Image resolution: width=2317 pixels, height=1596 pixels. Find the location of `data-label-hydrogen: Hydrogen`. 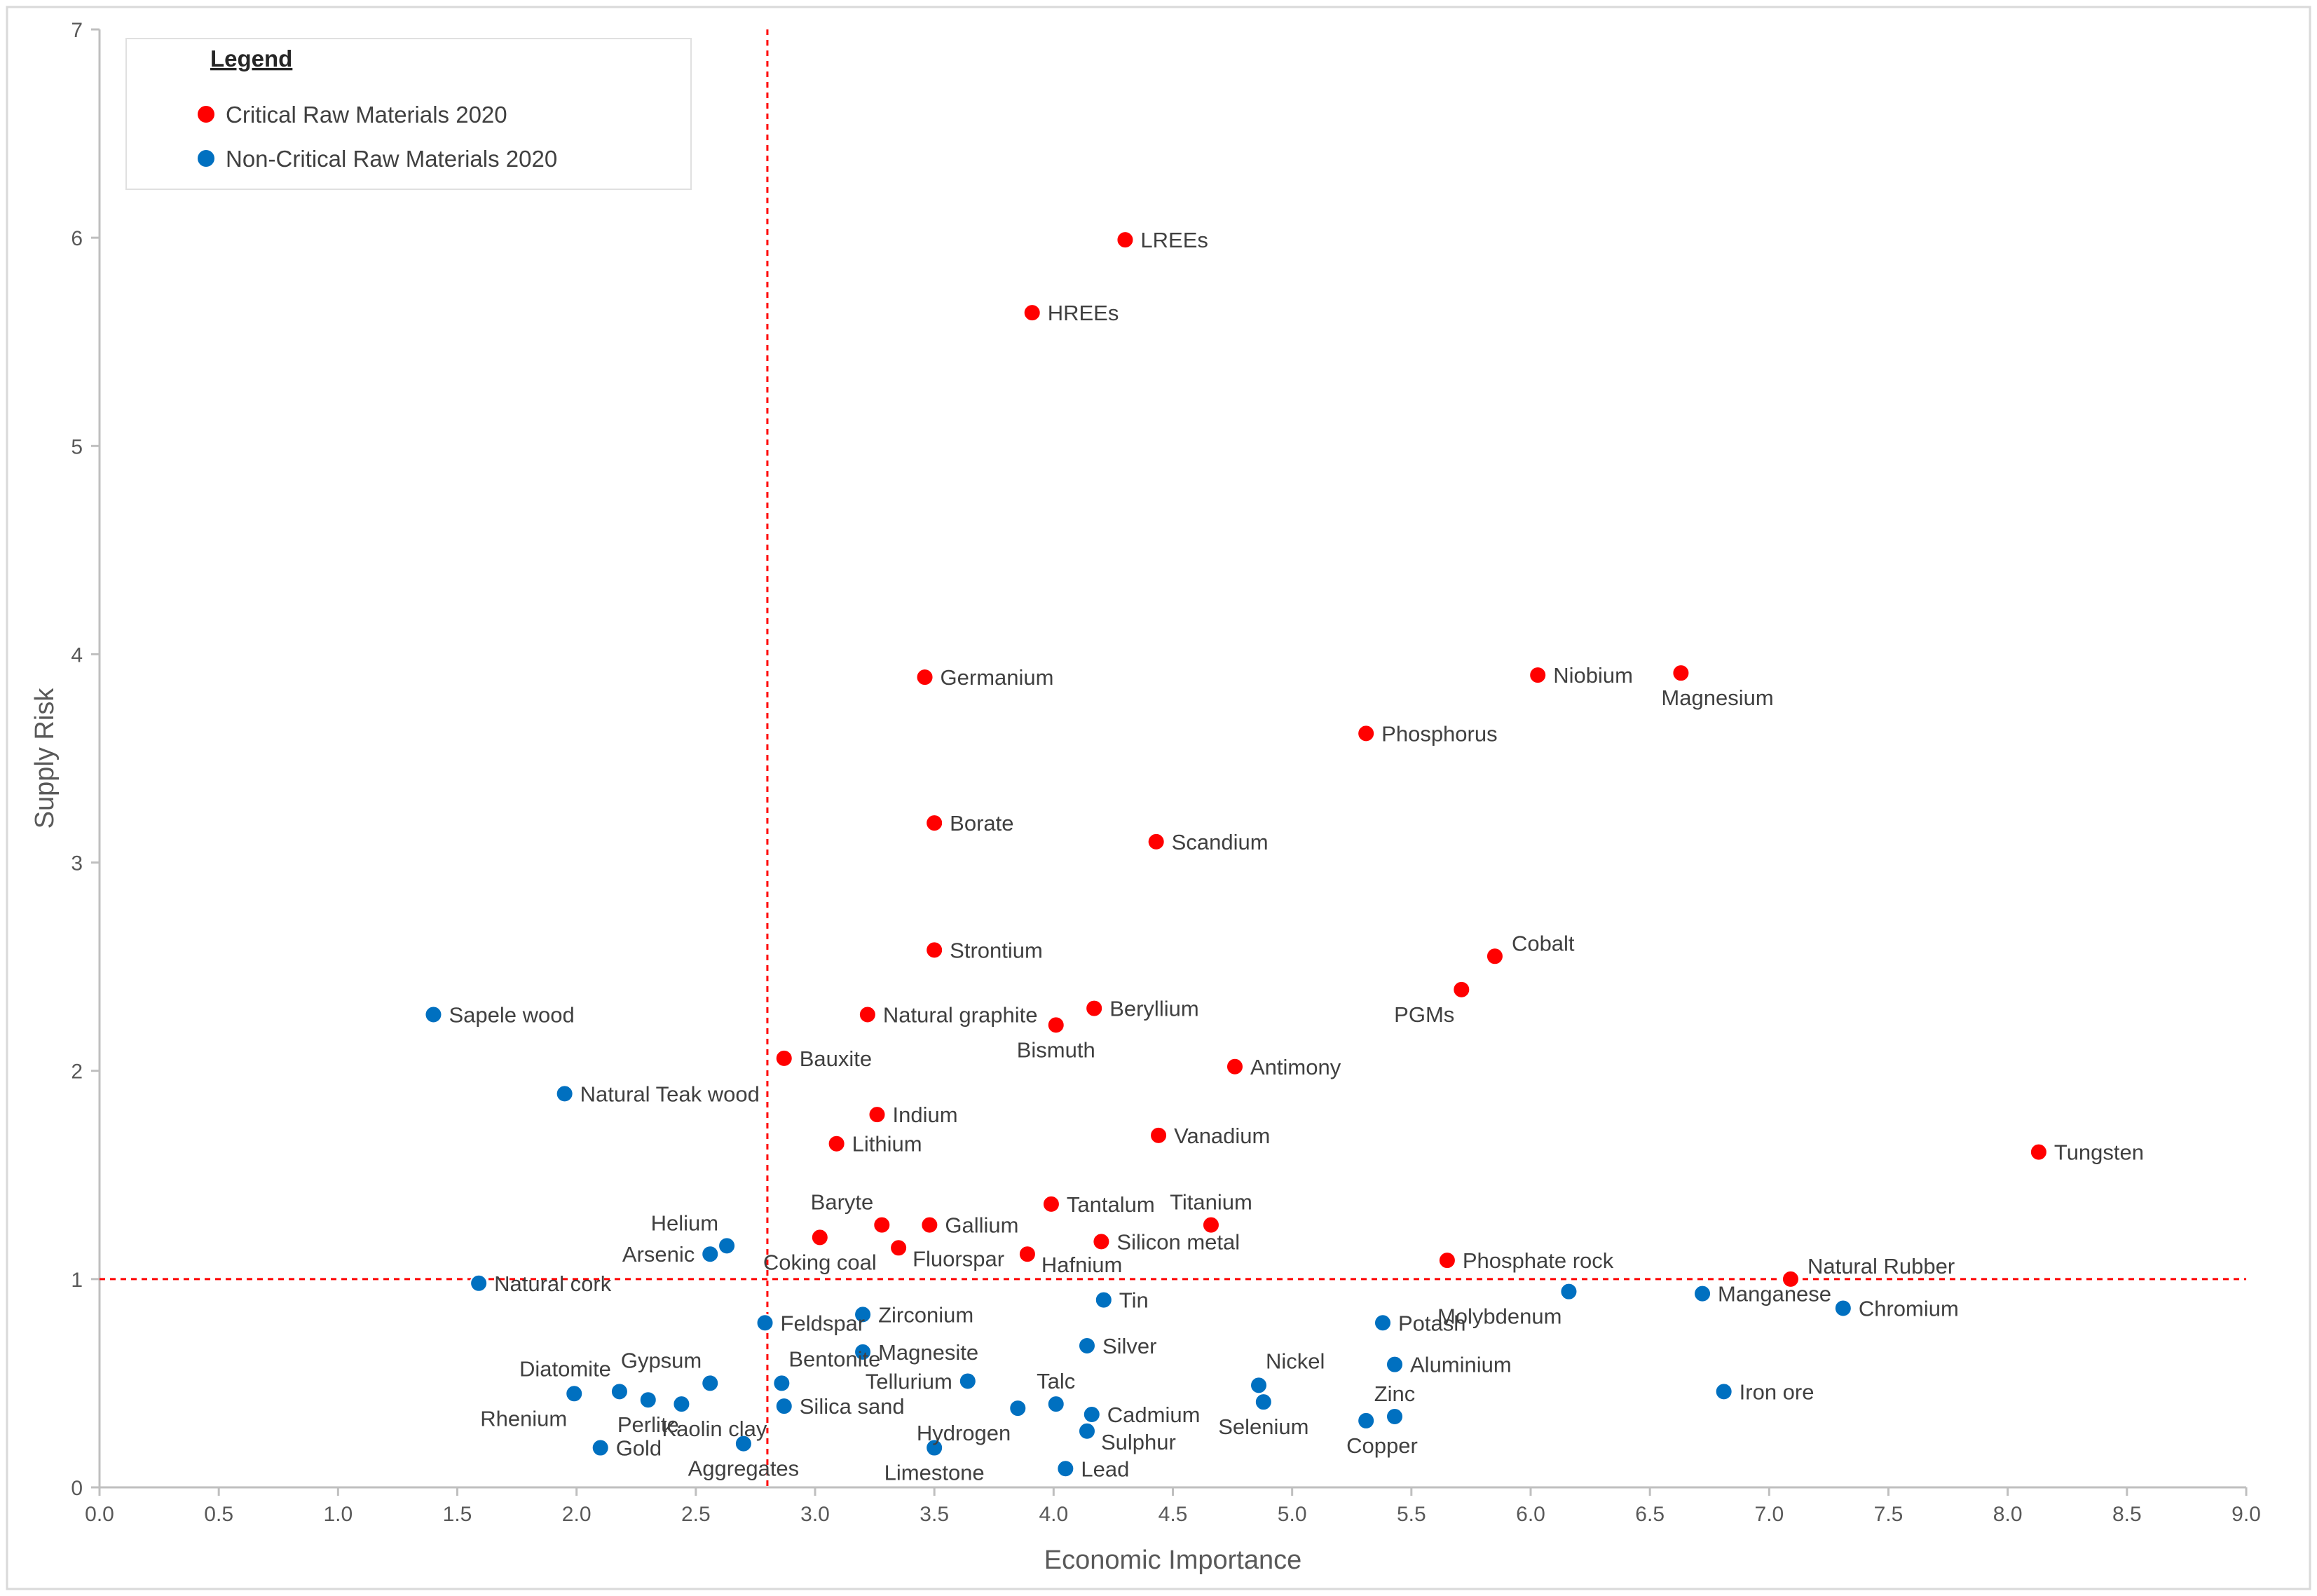

data-label-hydrogen: Hydrogen is located at coordinates (964, 1433).